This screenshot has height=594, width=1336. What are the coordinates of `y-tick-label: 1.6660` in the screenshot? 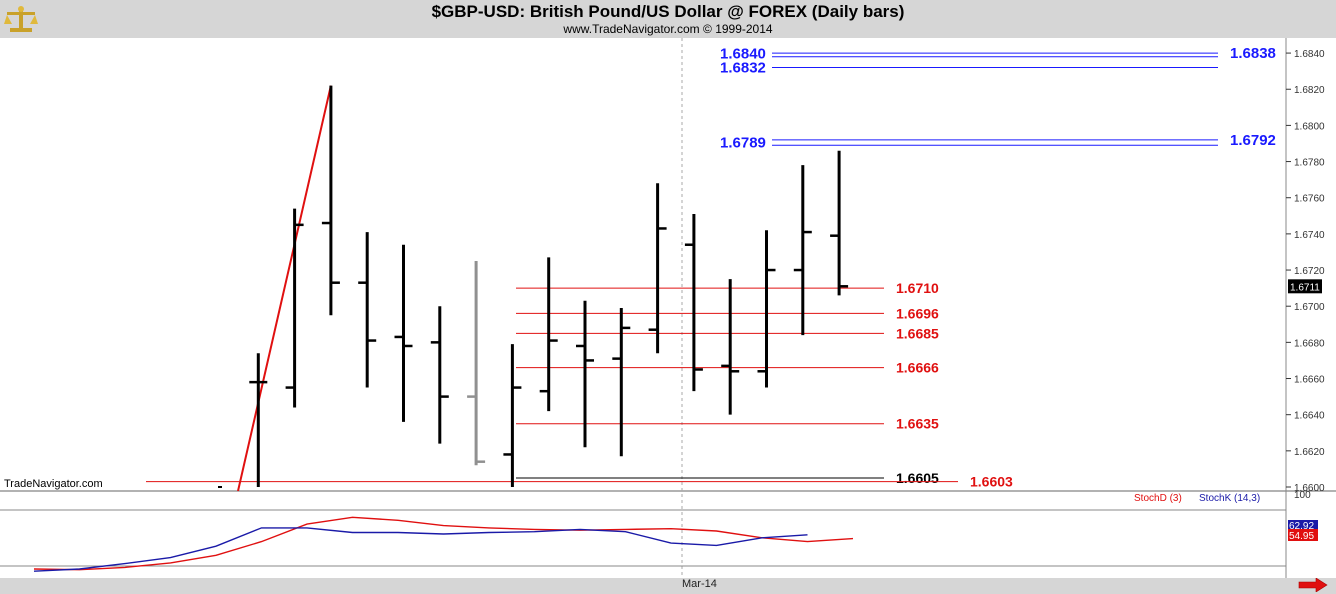 It's located at (1309, 380).